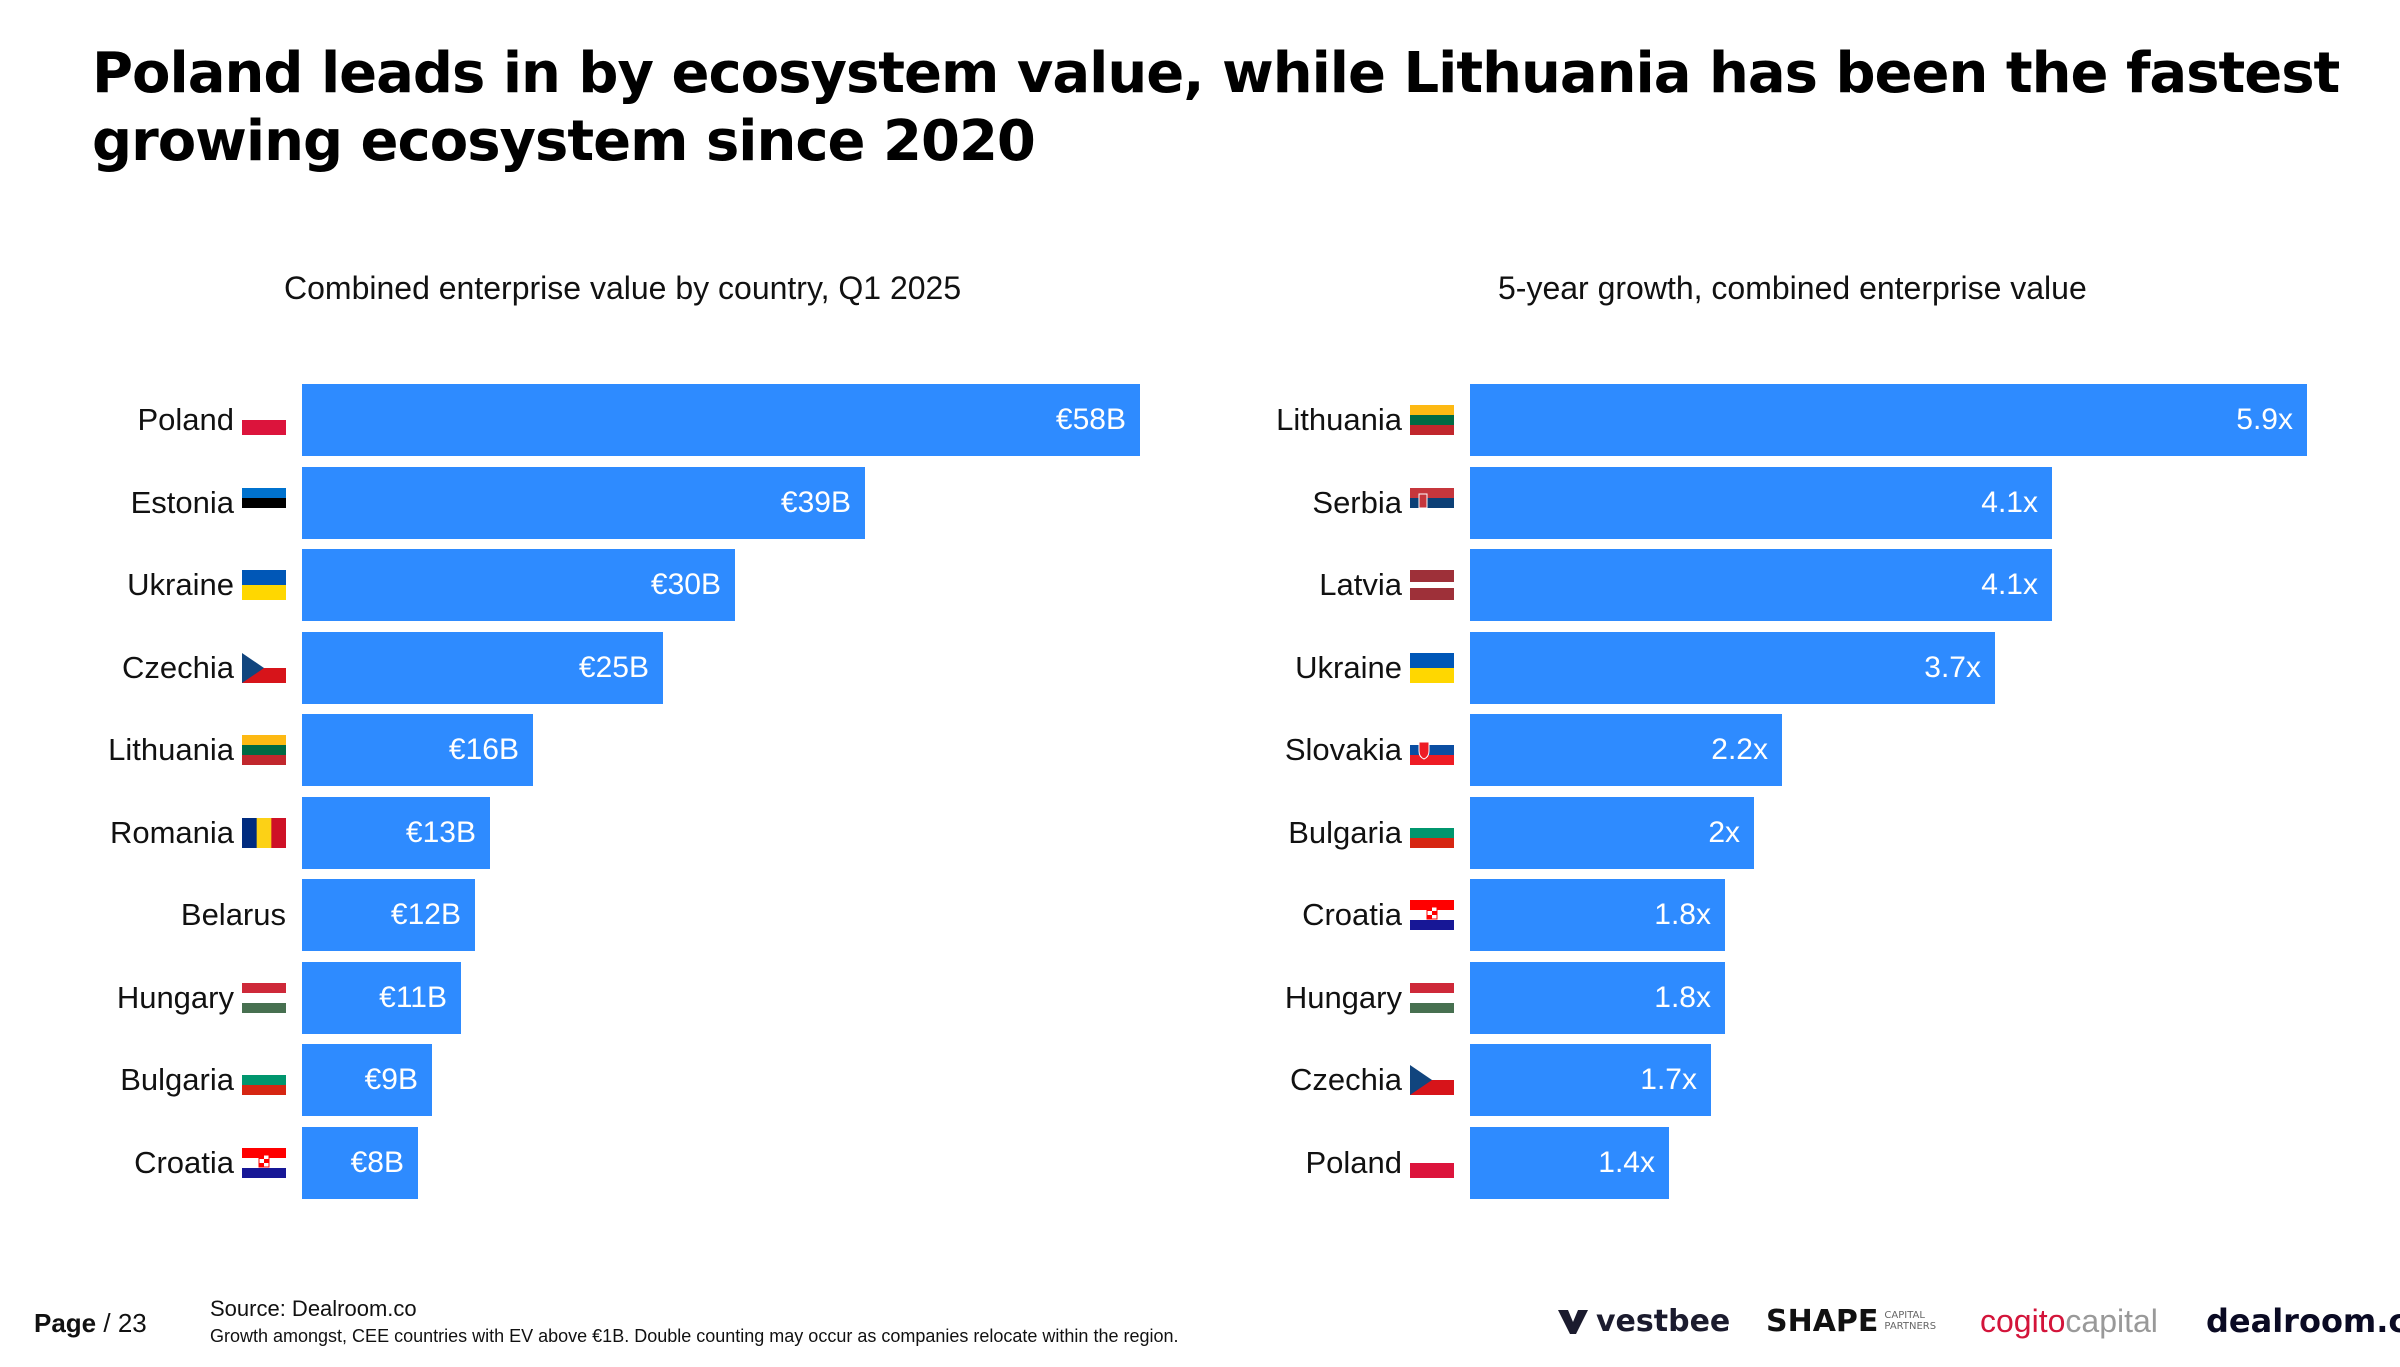  What do you see at coordinates (391, 1079) in the screenshot?
I see `data-label: €9B` at bounding box center [391, 1079].